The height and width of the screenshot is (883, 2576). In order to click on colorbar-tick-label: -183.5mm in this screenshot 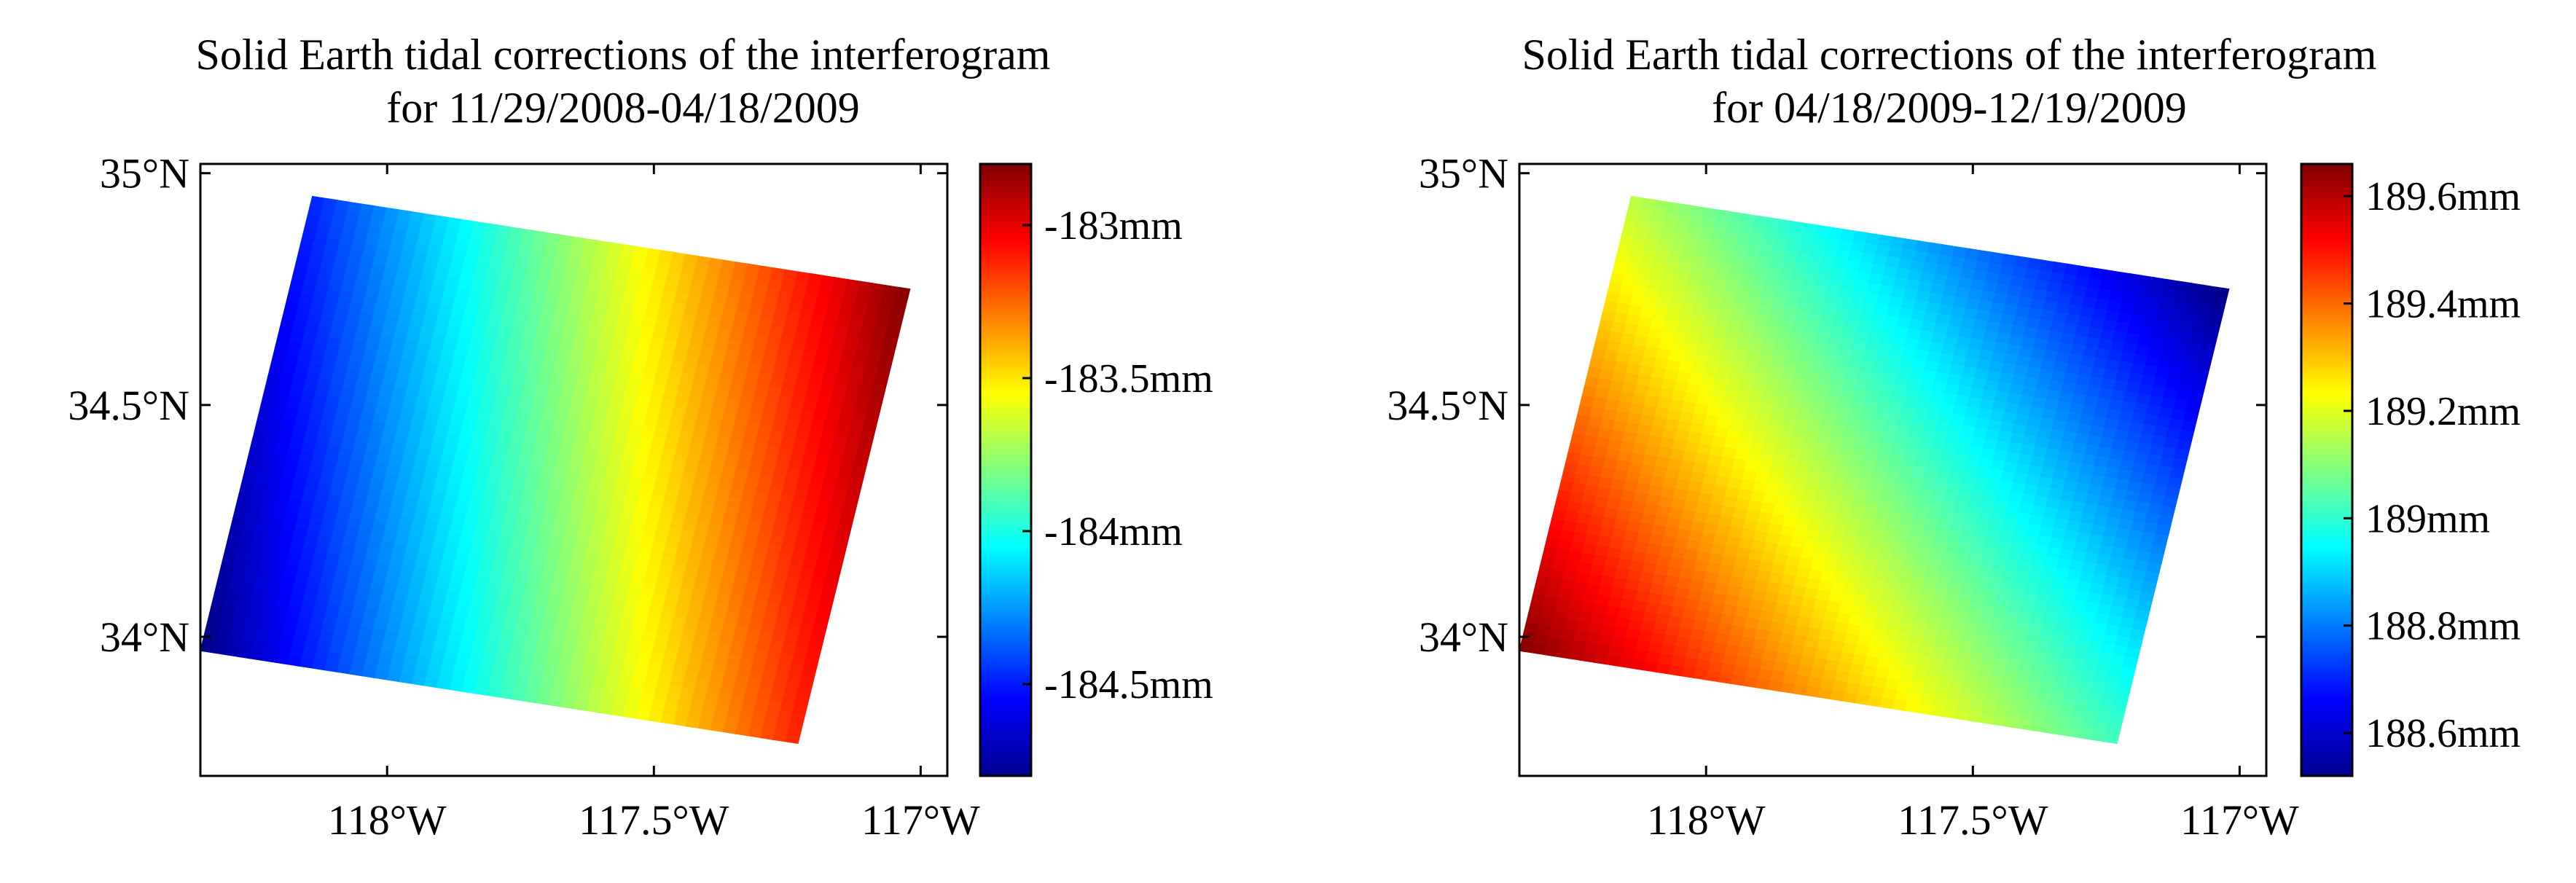, I will do `click(1128, 378)`.